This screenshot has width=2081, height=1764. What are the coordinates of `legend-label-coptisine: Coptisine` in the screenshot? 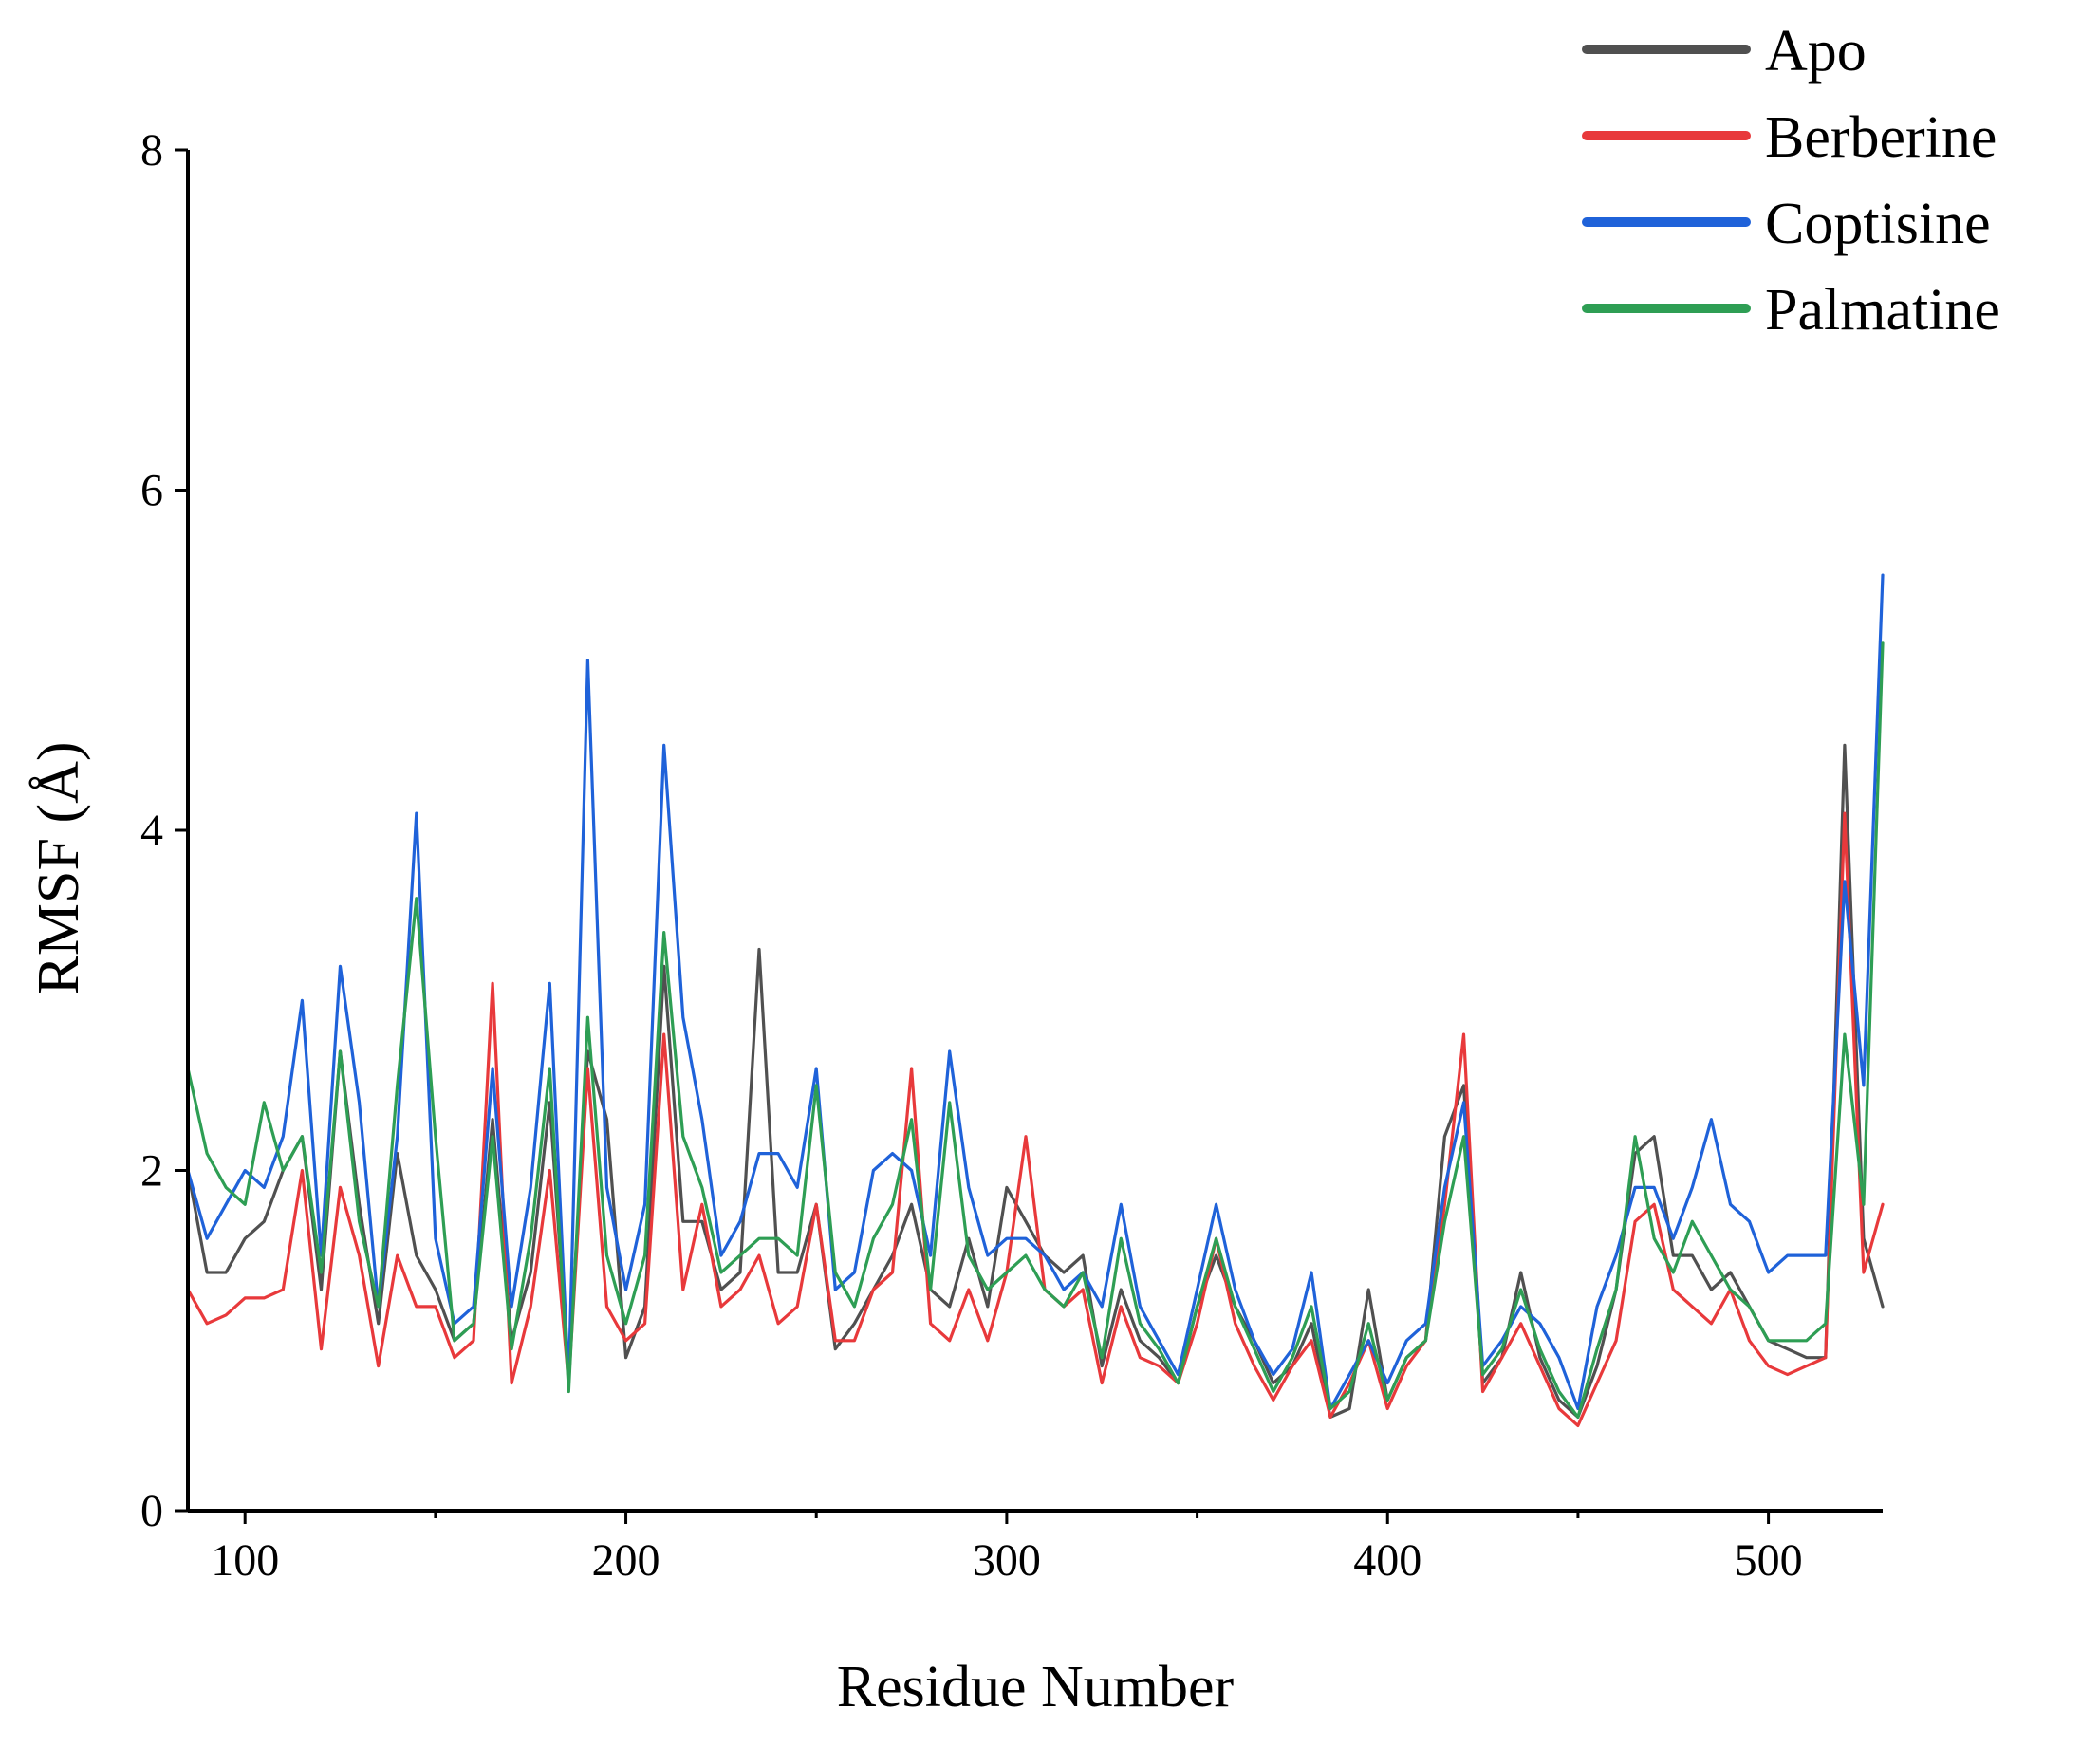 It's located at (1878, 224).